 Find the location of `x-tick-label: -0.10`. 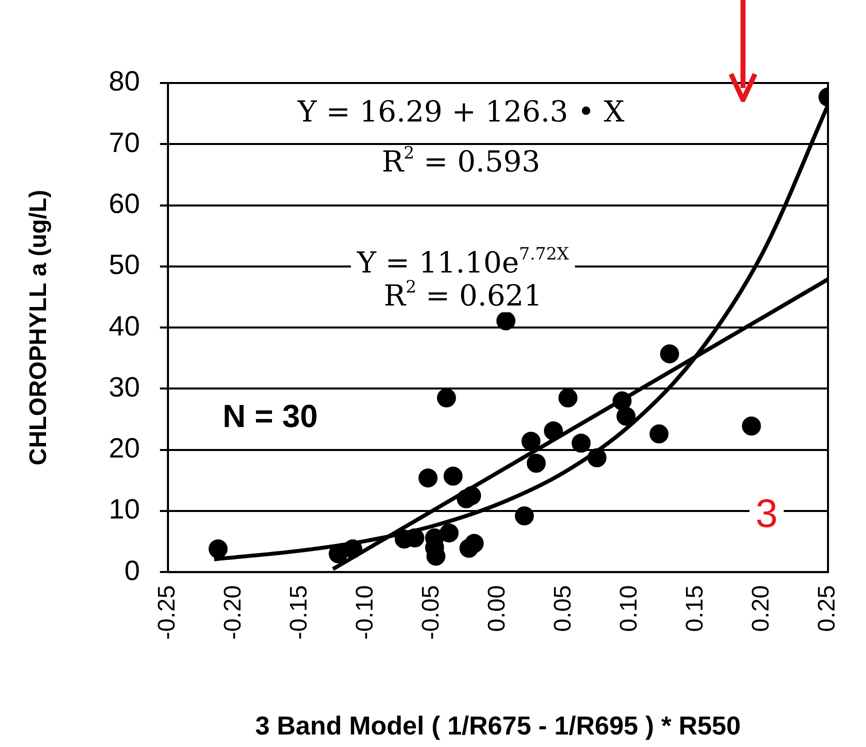

x-tick-label: -0.10 is located at coordinates (365, 612).